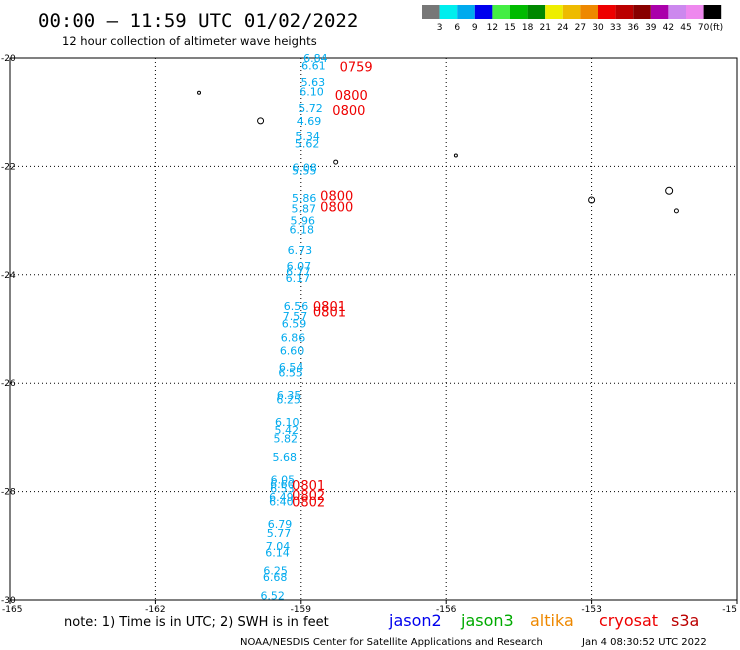 This screenshot has height=650, width=740. I want to click on legend-entry: cryosat, so click(628, 620).